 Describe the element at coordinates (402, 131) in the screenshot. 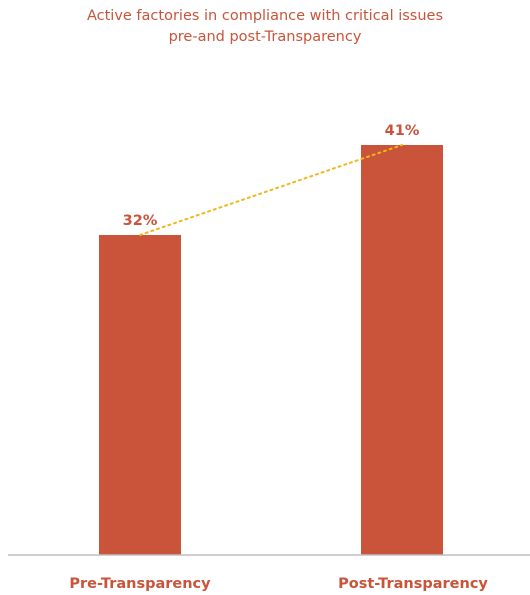

I see `value-label-post-transparency: 41%` at that location.